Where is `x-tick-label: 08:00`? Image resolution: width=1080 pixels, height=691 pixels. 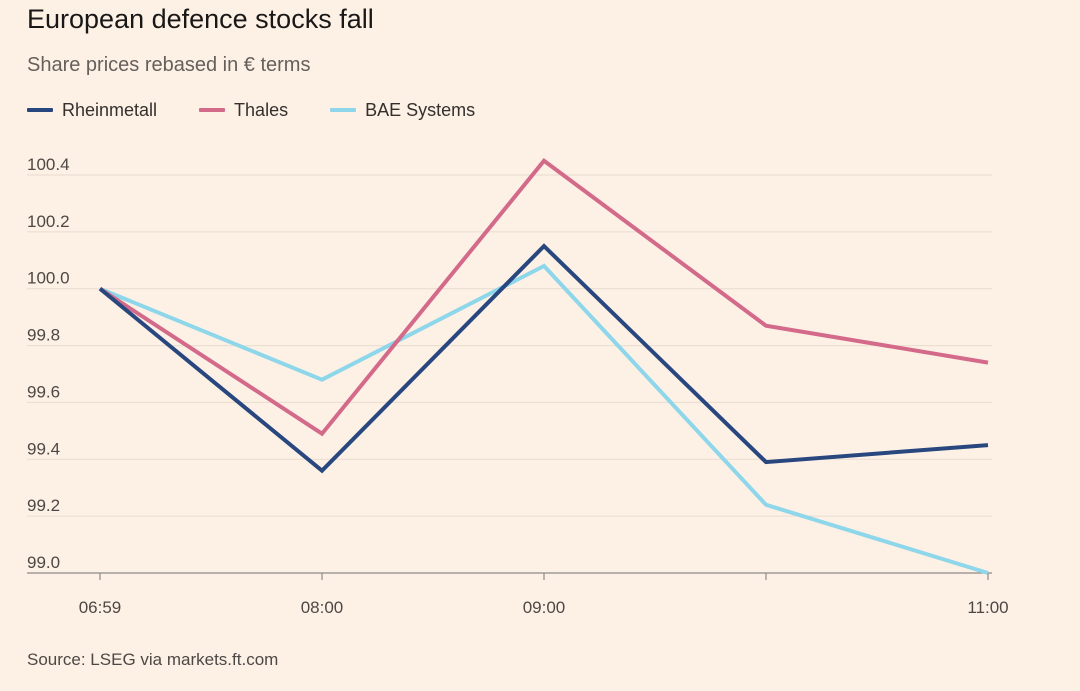
x-tick-label: 08:00 is located at coordinates (322, 607).